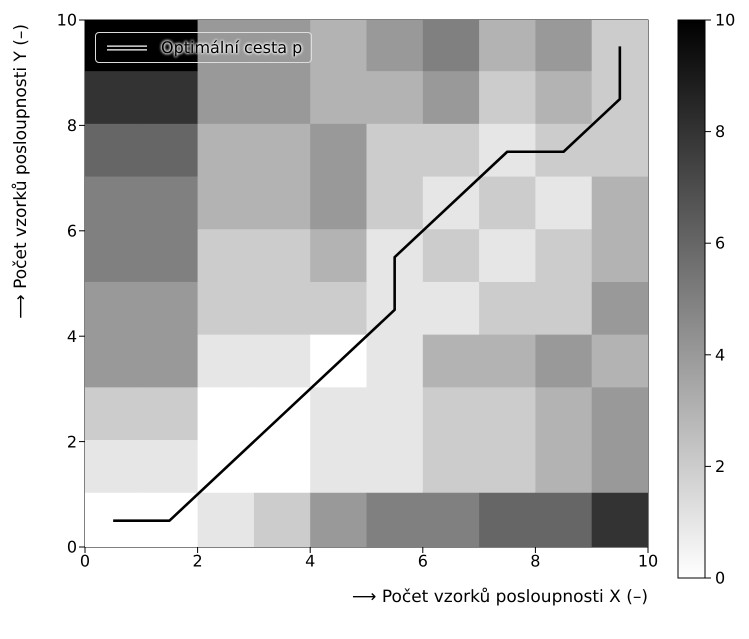  Describe the element at coordinates (71, 230) in the screenshot. I see `y-tick-label: 6` at that location.